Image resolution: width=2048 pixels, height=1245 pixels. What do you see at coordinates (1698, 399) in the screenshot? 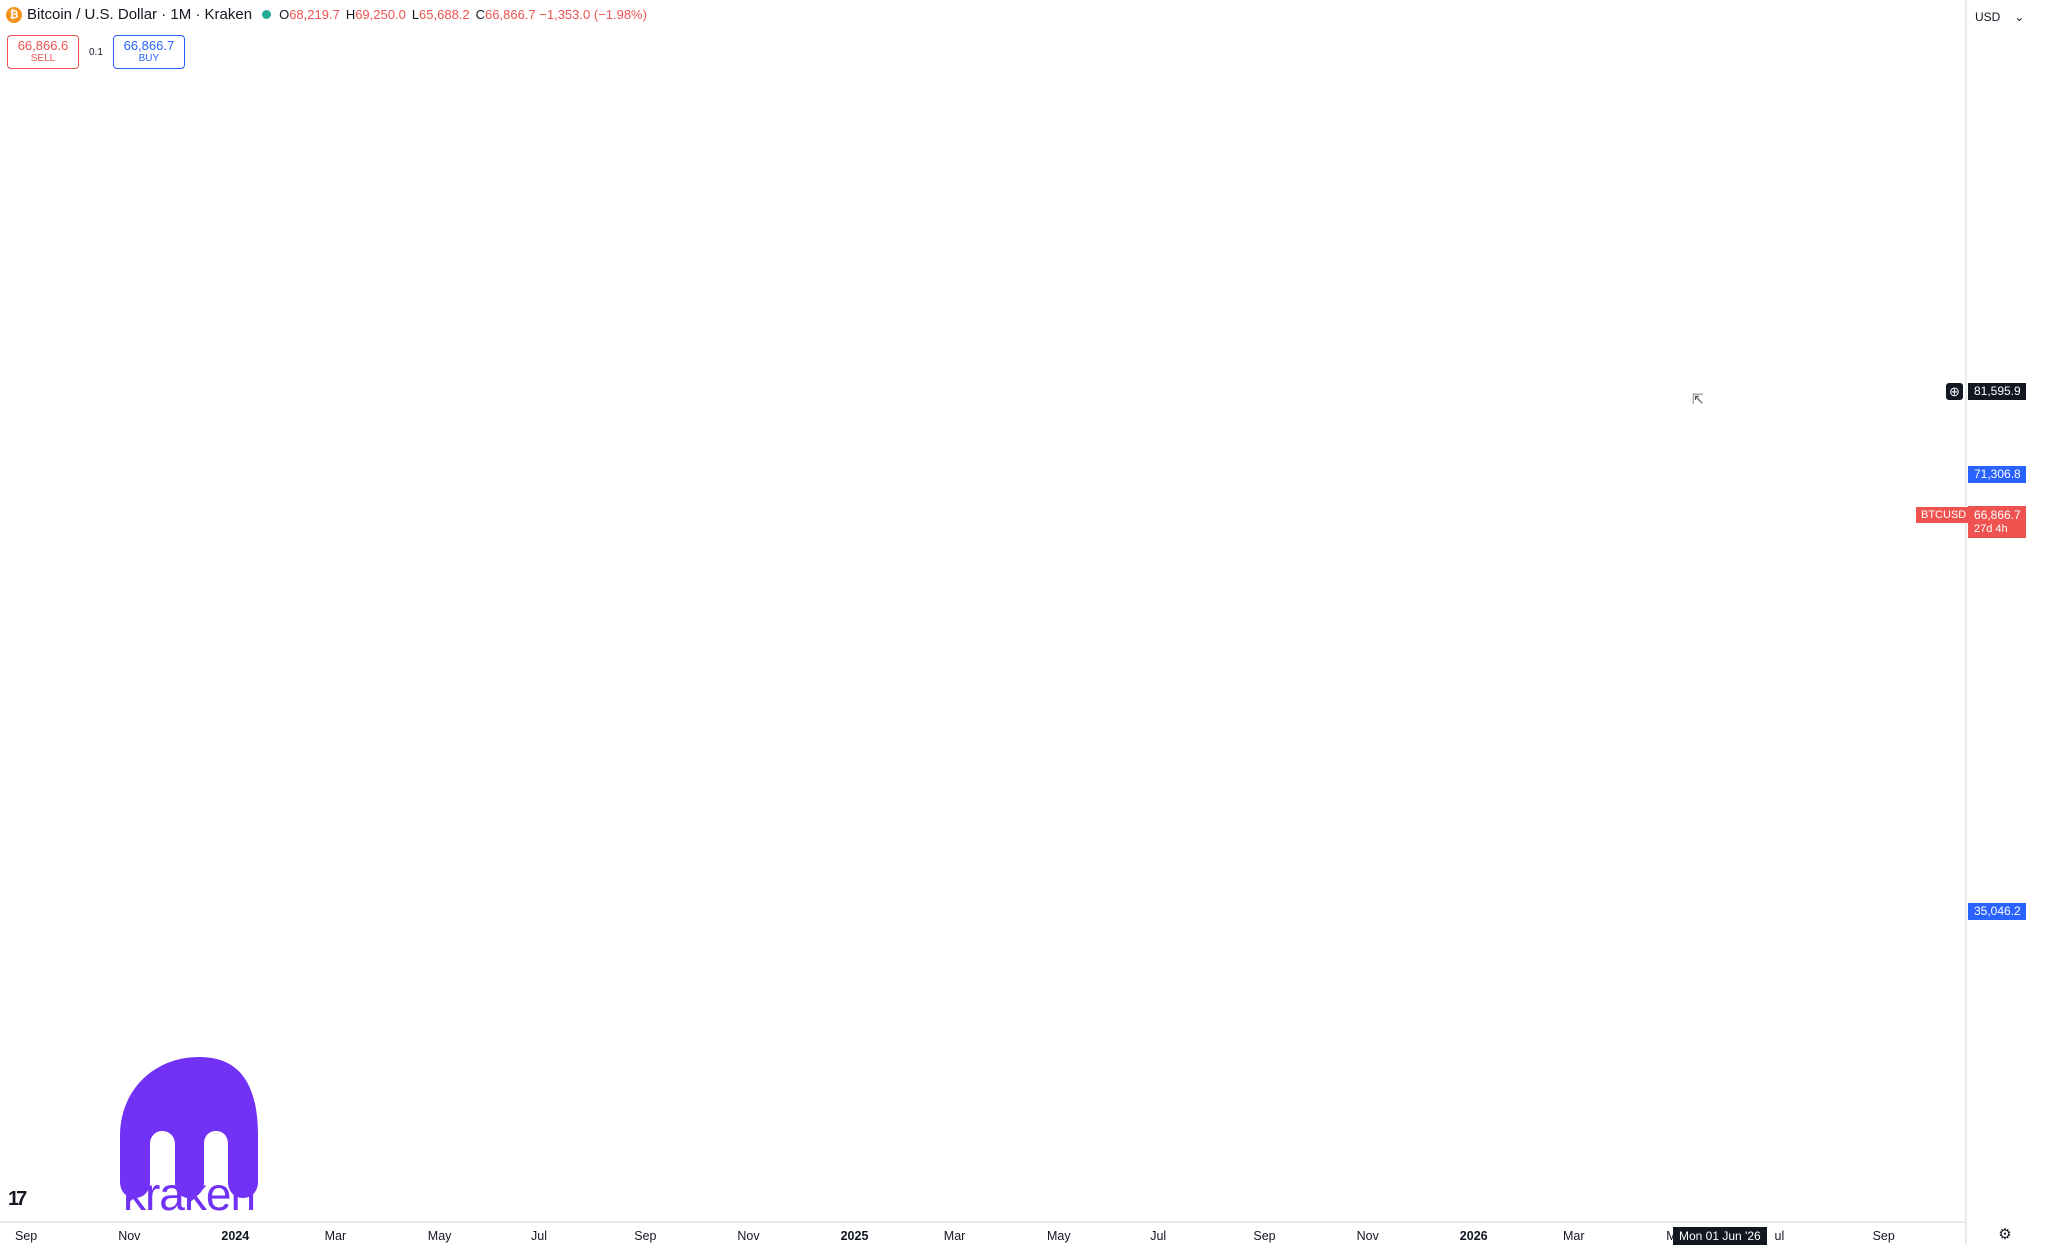
I see `cursor-icon: ⇱` at bounding box center [1698, 399].